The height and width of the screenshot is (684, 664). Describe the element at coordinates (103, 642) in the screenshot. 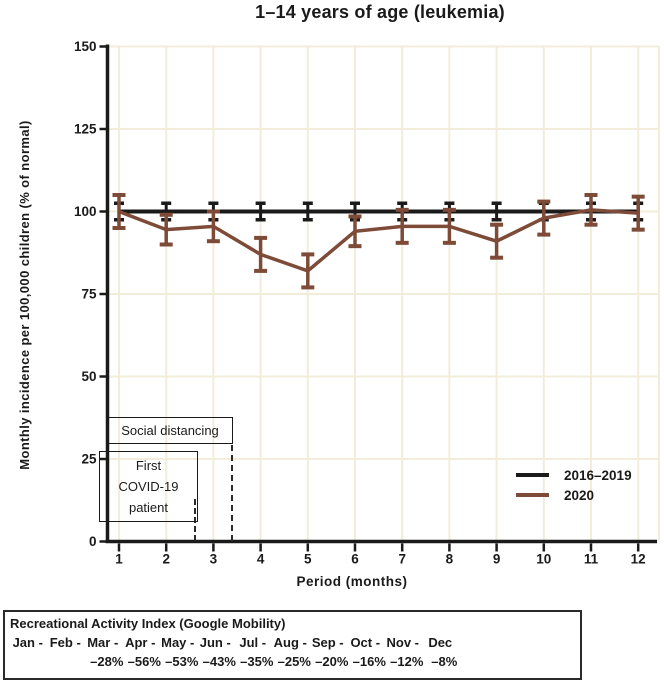

I see `mobility-month-mar: Mar -` at that location.